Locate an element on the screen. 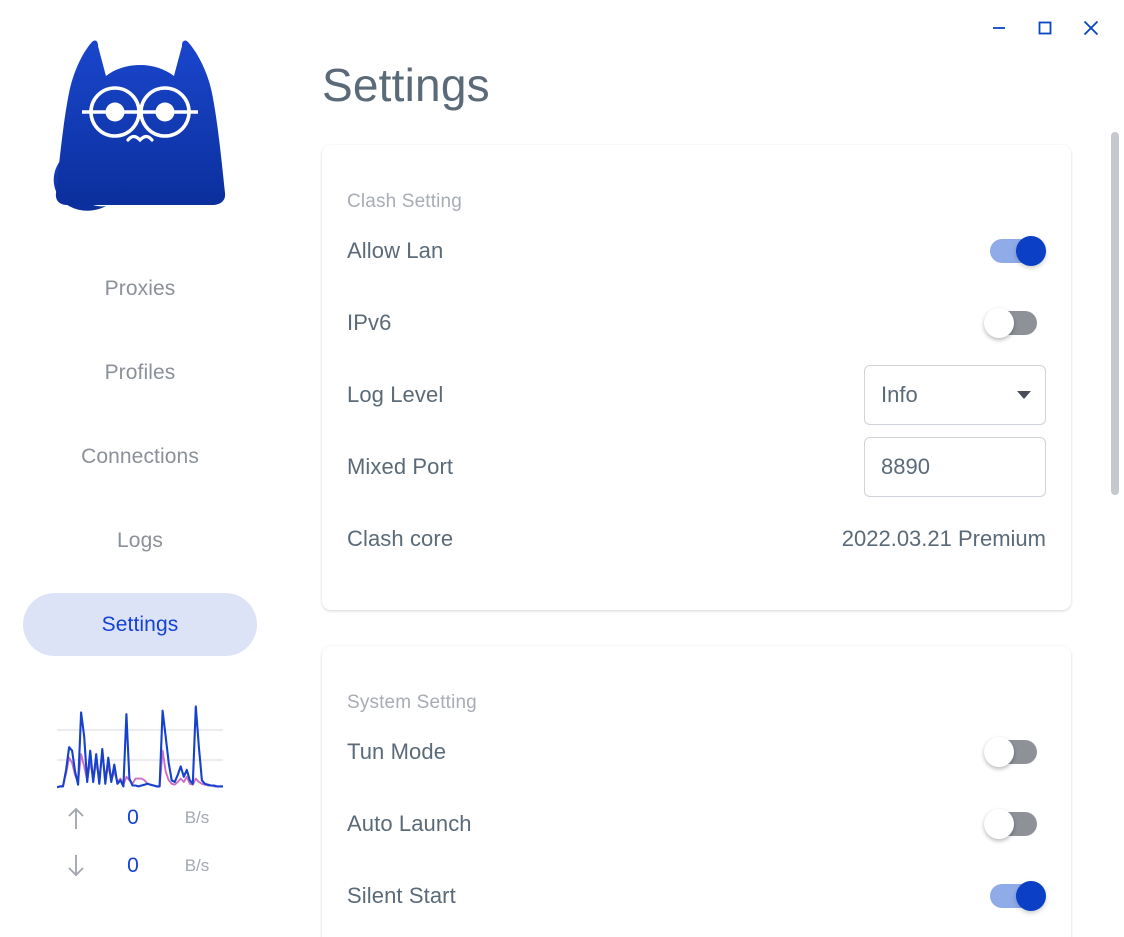 The image size is (1124, 937). sidebar-item-connections: Connections is located at coordinates (140, 456).